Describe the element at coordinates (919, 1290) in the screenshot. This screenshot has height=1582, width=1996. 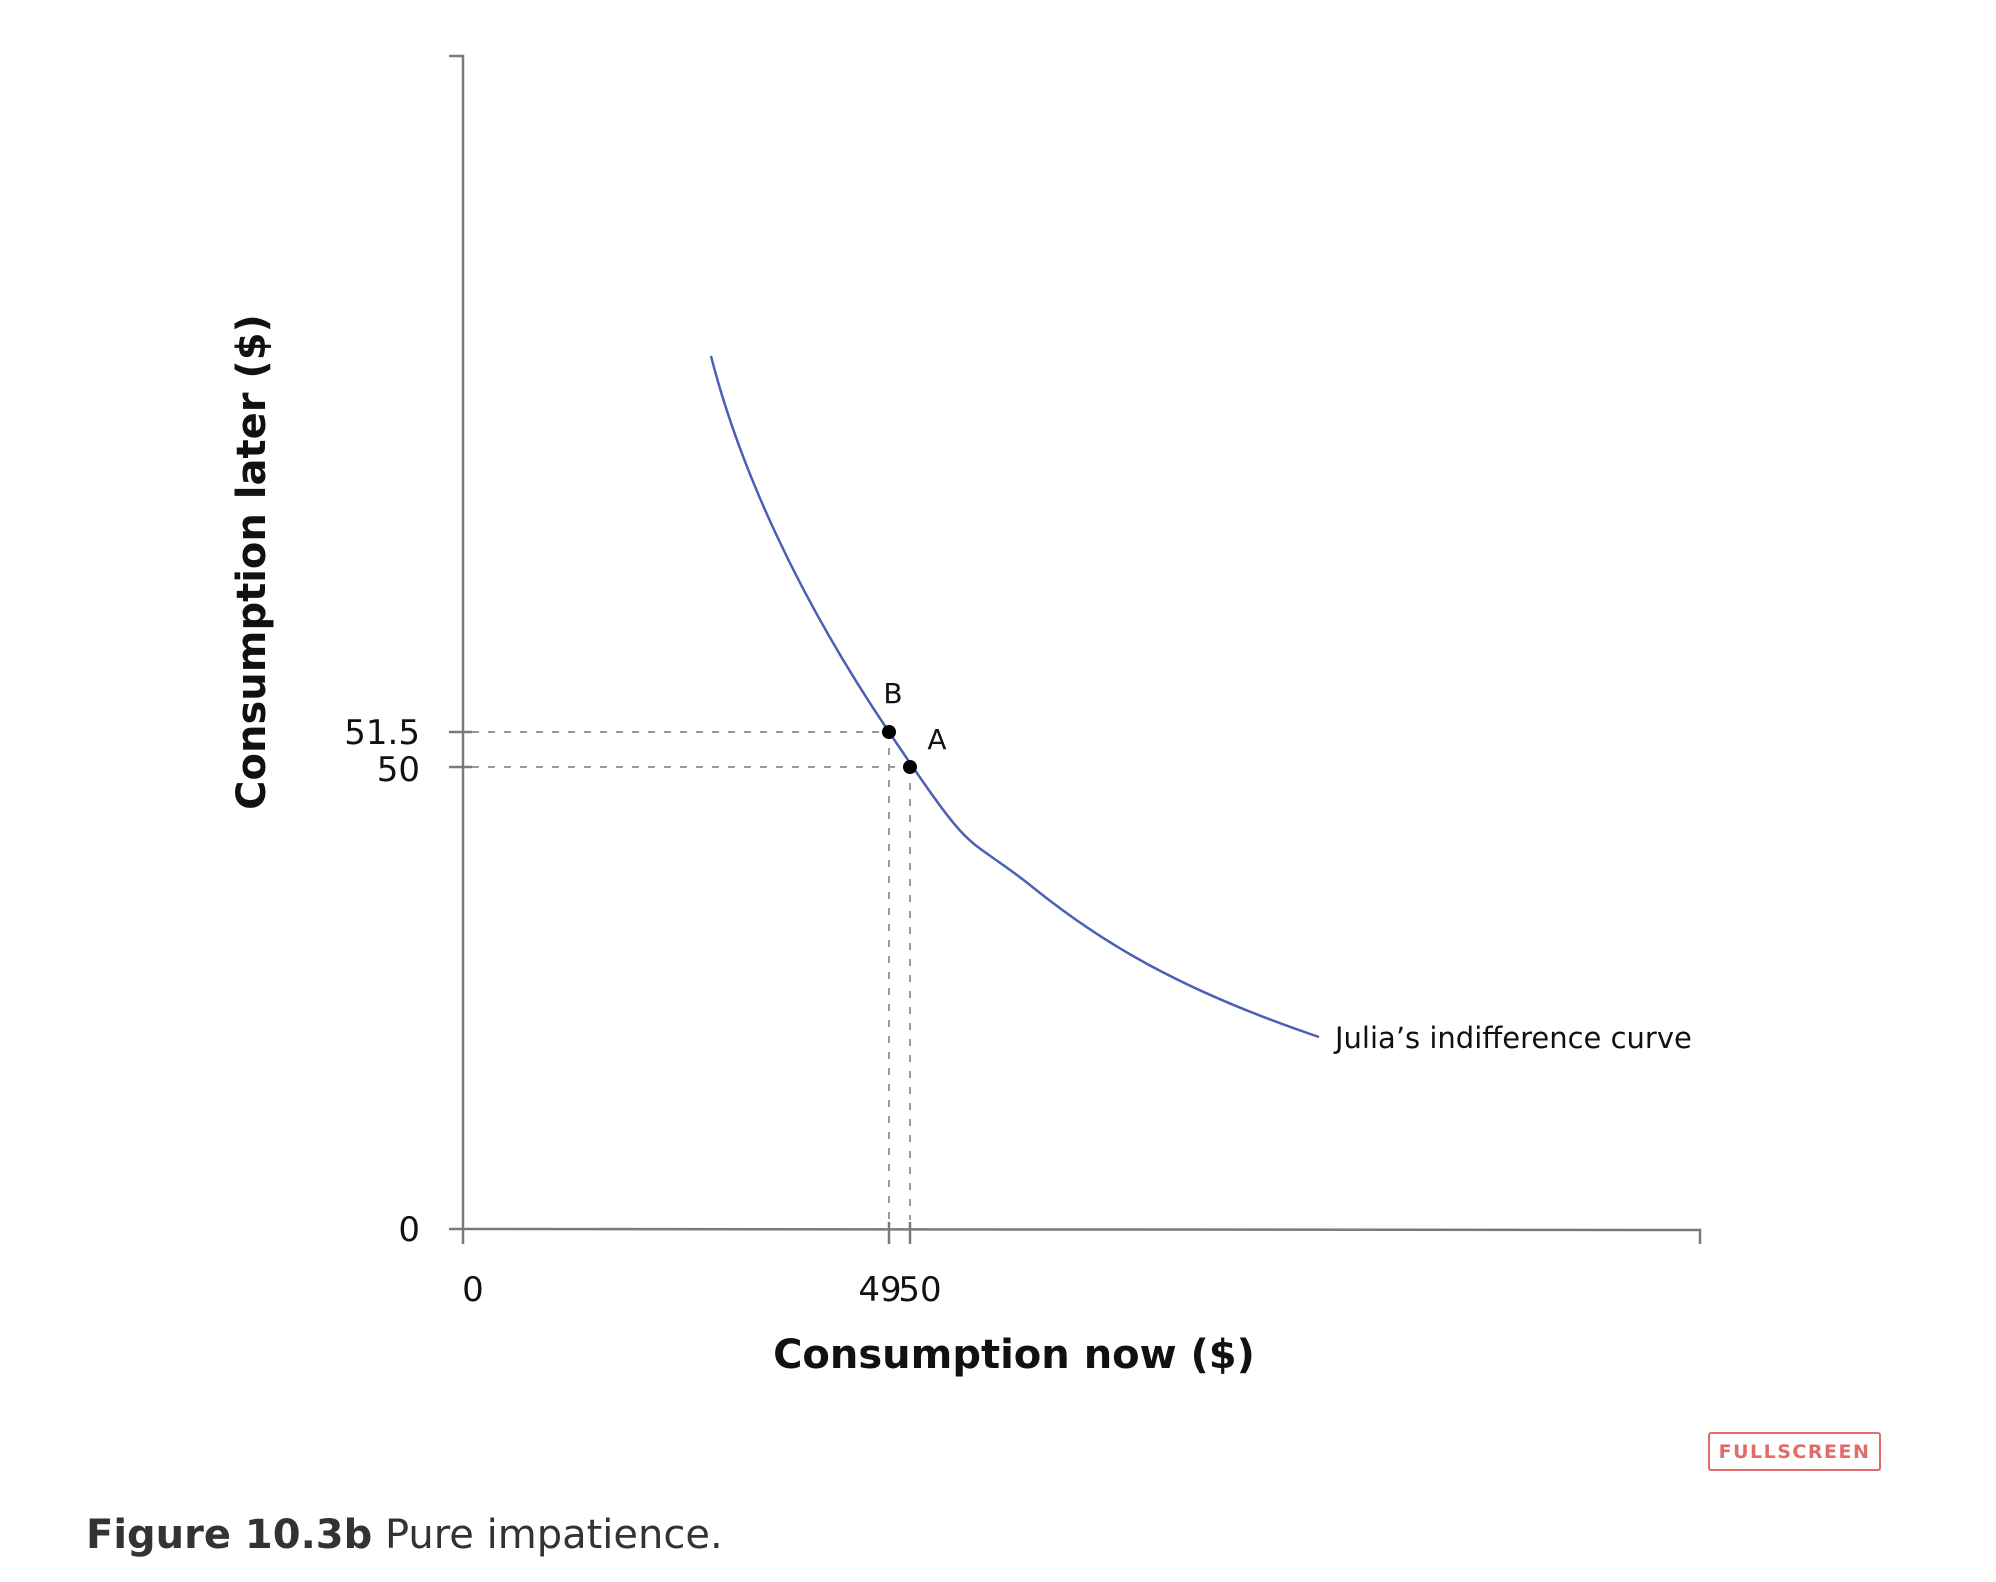
I see `x-tick-label-50: 50` at that location.